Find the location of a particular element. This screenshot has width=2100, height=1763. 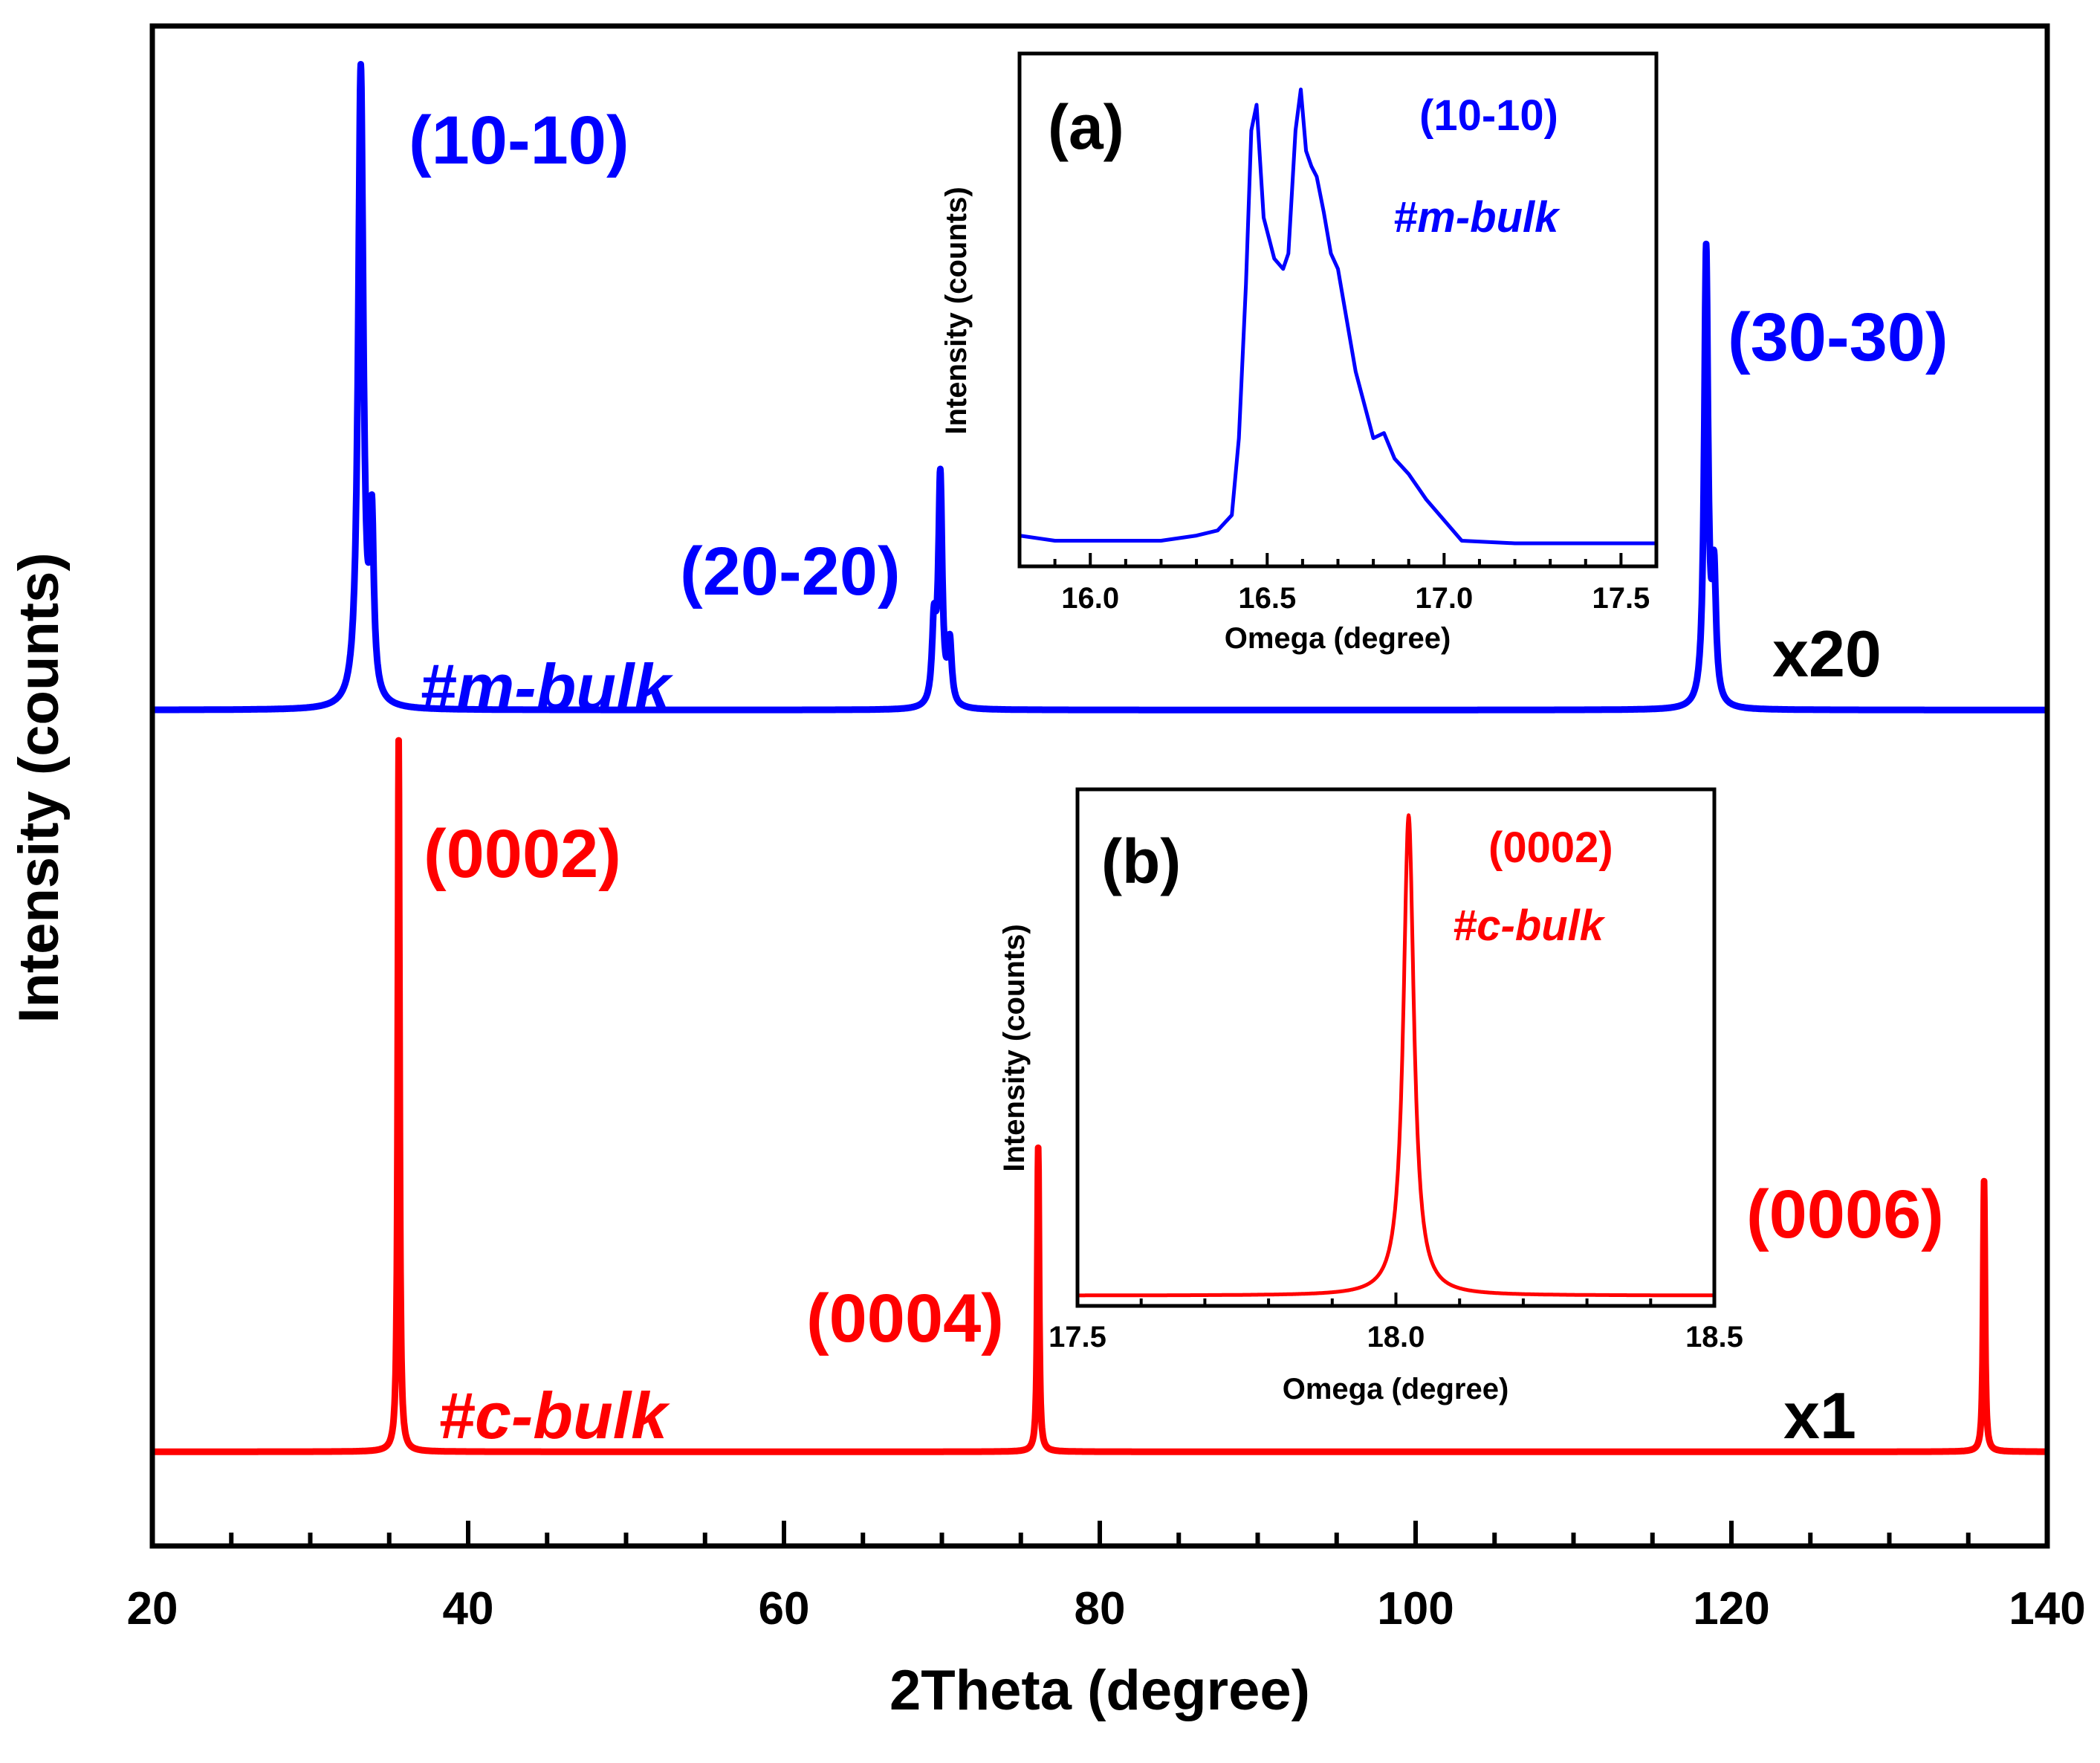

inset-b-x-tick-label: 17.5 is located at coordinates (1077, 1337).